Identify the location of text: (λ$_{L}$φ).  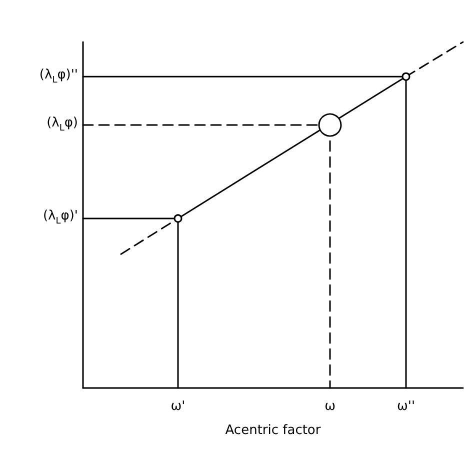
(62, 125).